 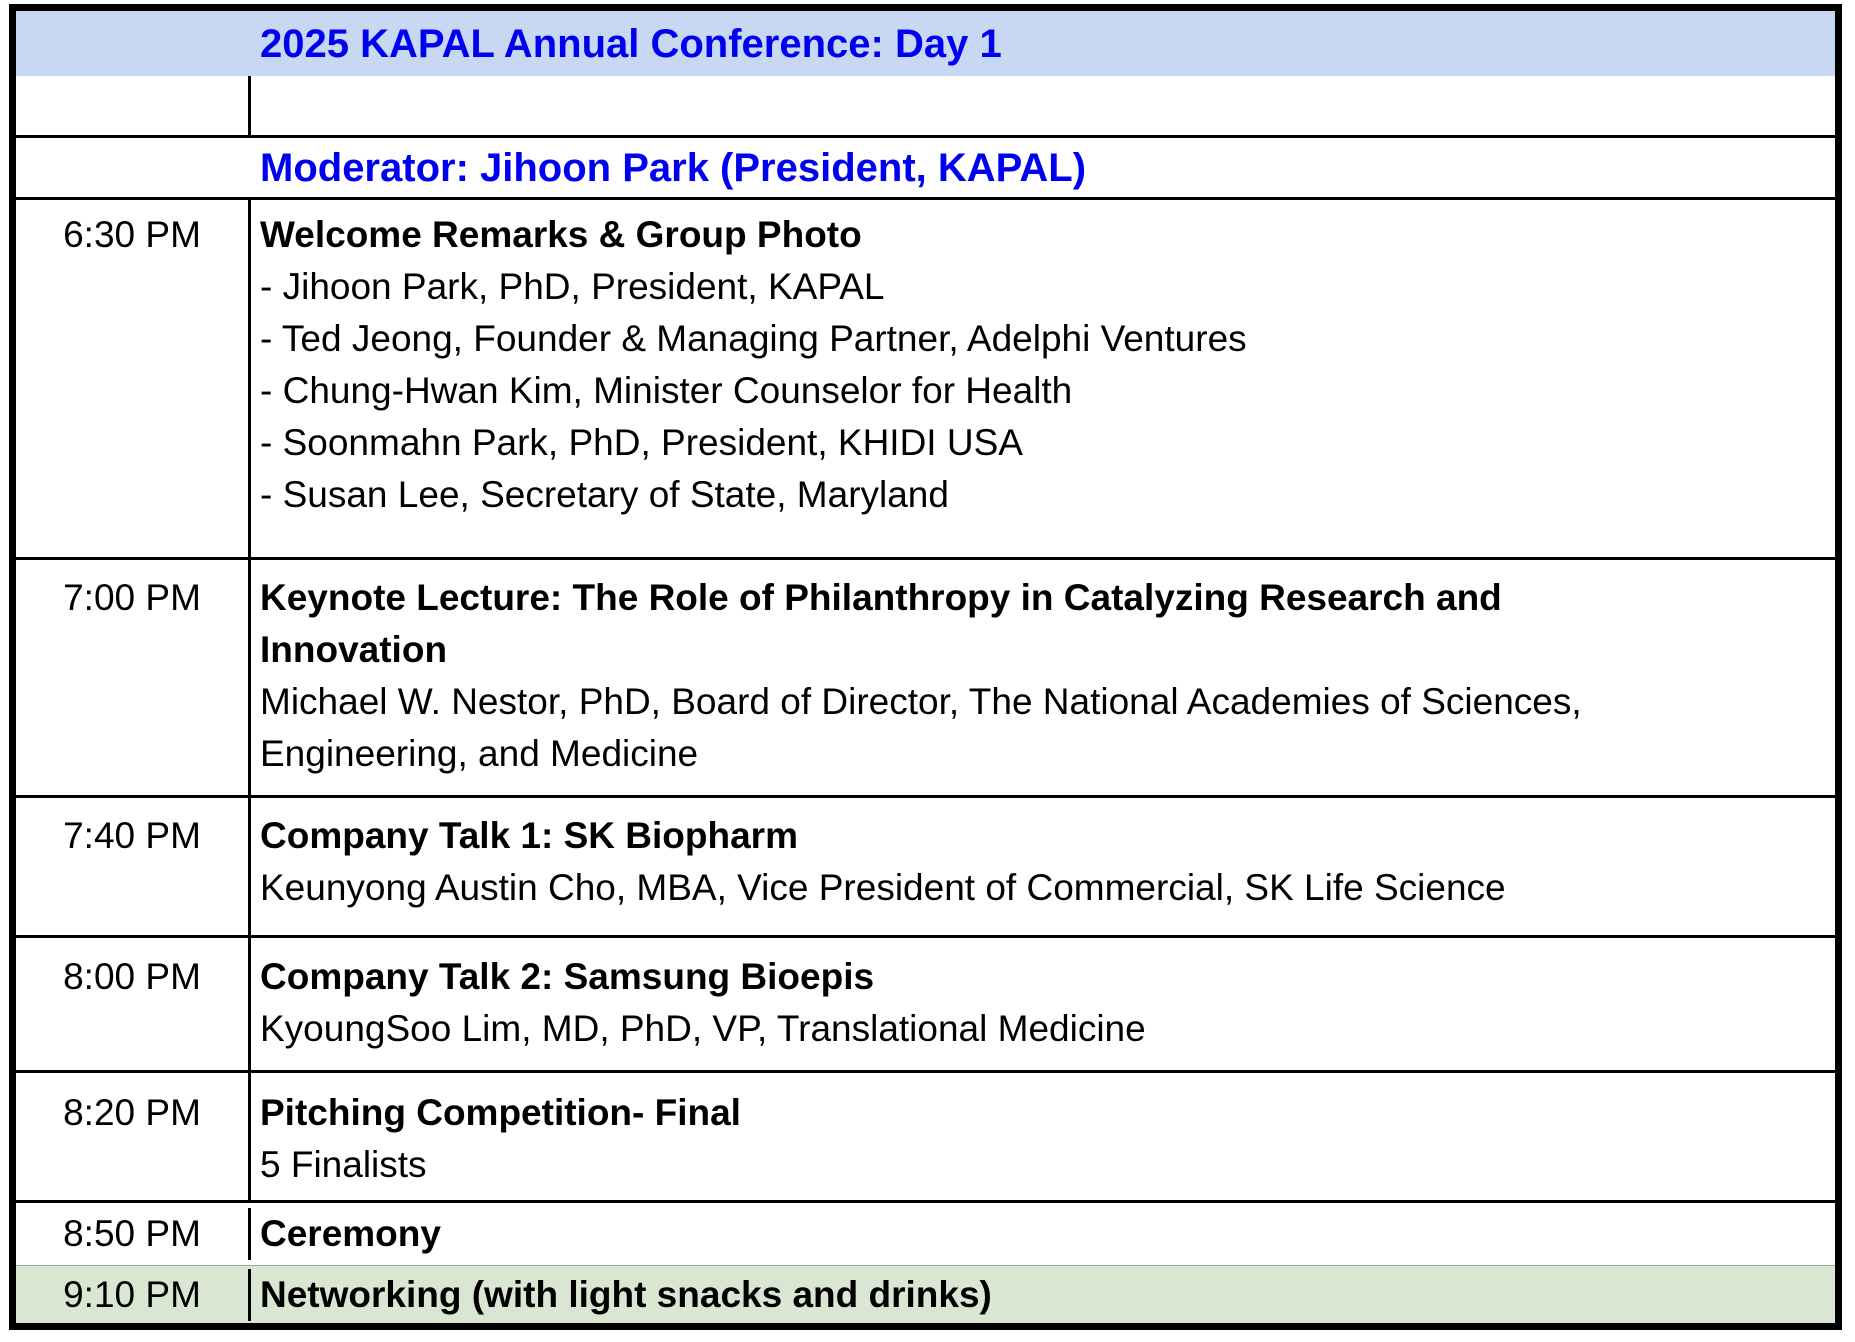 I want to click on session-line: 2025 KAPAL Annual Conference: Day 1, so click(x=631, y=43).